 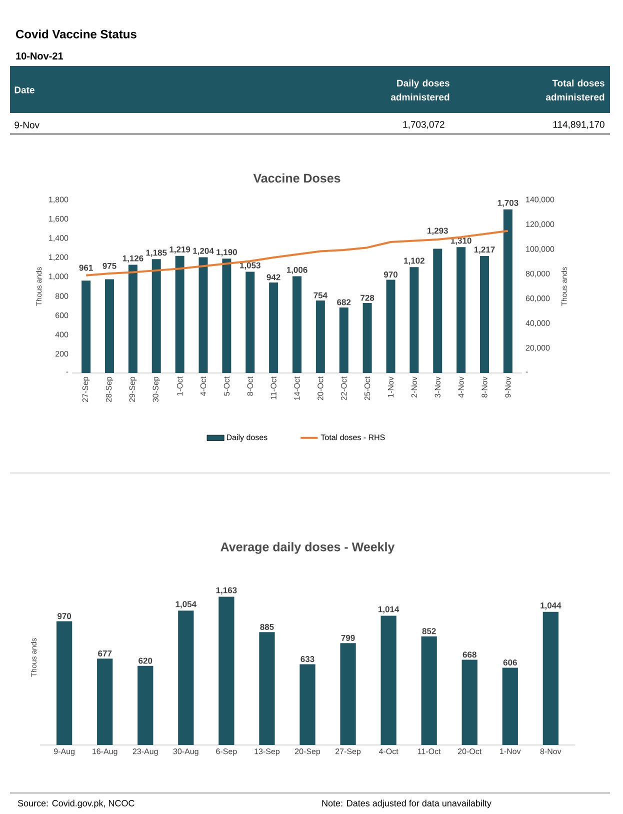 I want to click on y2-tick-label: 140,000, so click(x=540, y=200).